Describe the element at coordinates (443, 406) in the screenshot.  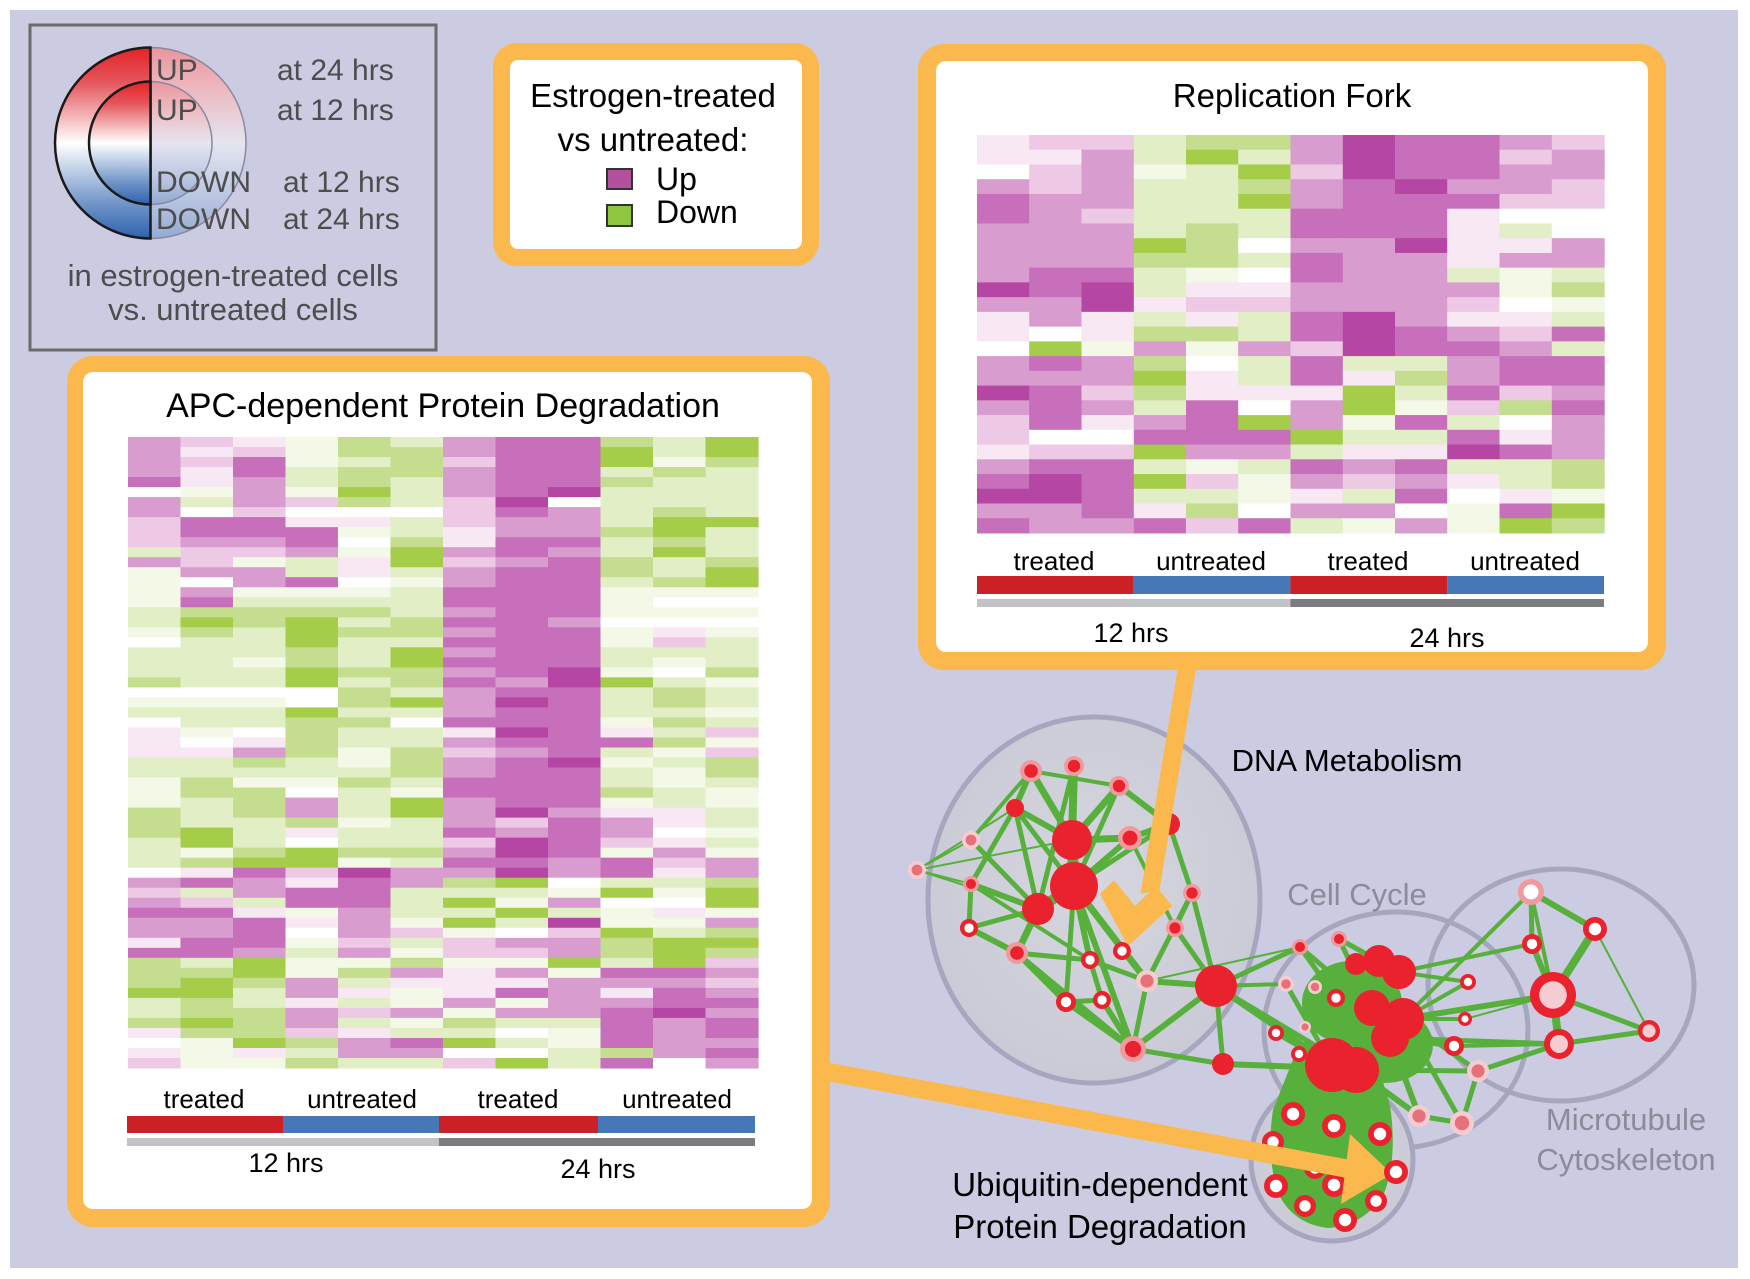
I see `svg-text:APC-dependent Protein Degradat: APC-dependent Protein Degradation` at that location.